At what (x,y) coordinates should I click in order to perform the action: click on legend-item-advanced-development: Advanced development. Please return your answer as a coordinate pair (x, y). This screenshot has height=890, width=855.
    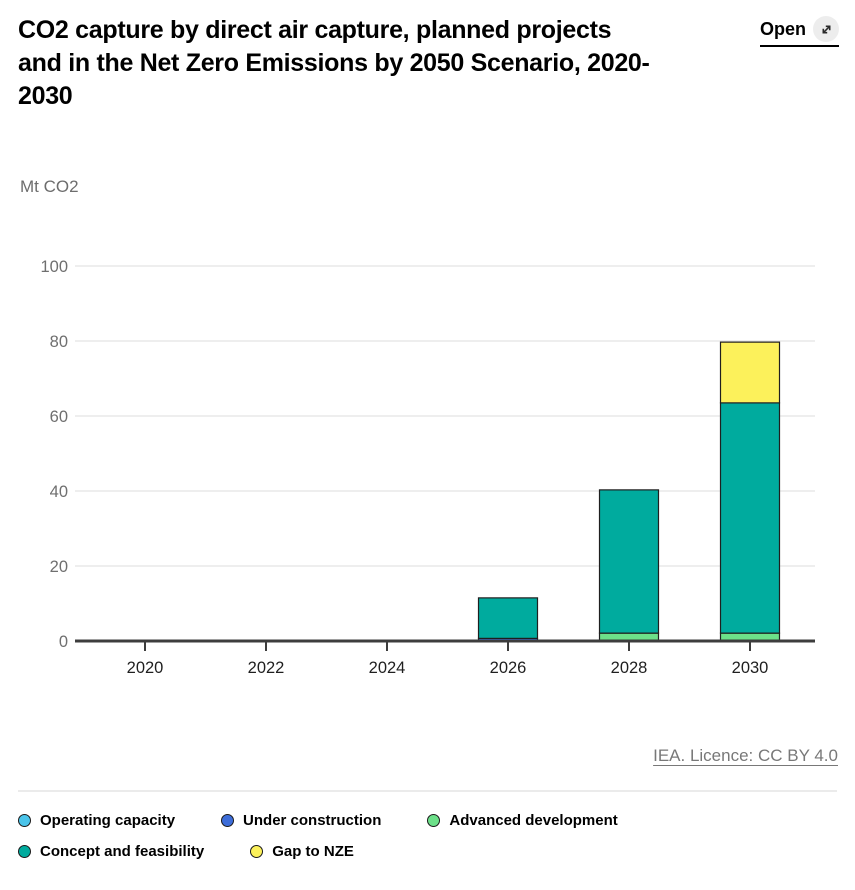
    Looking at the image, I should click on (522, 820).